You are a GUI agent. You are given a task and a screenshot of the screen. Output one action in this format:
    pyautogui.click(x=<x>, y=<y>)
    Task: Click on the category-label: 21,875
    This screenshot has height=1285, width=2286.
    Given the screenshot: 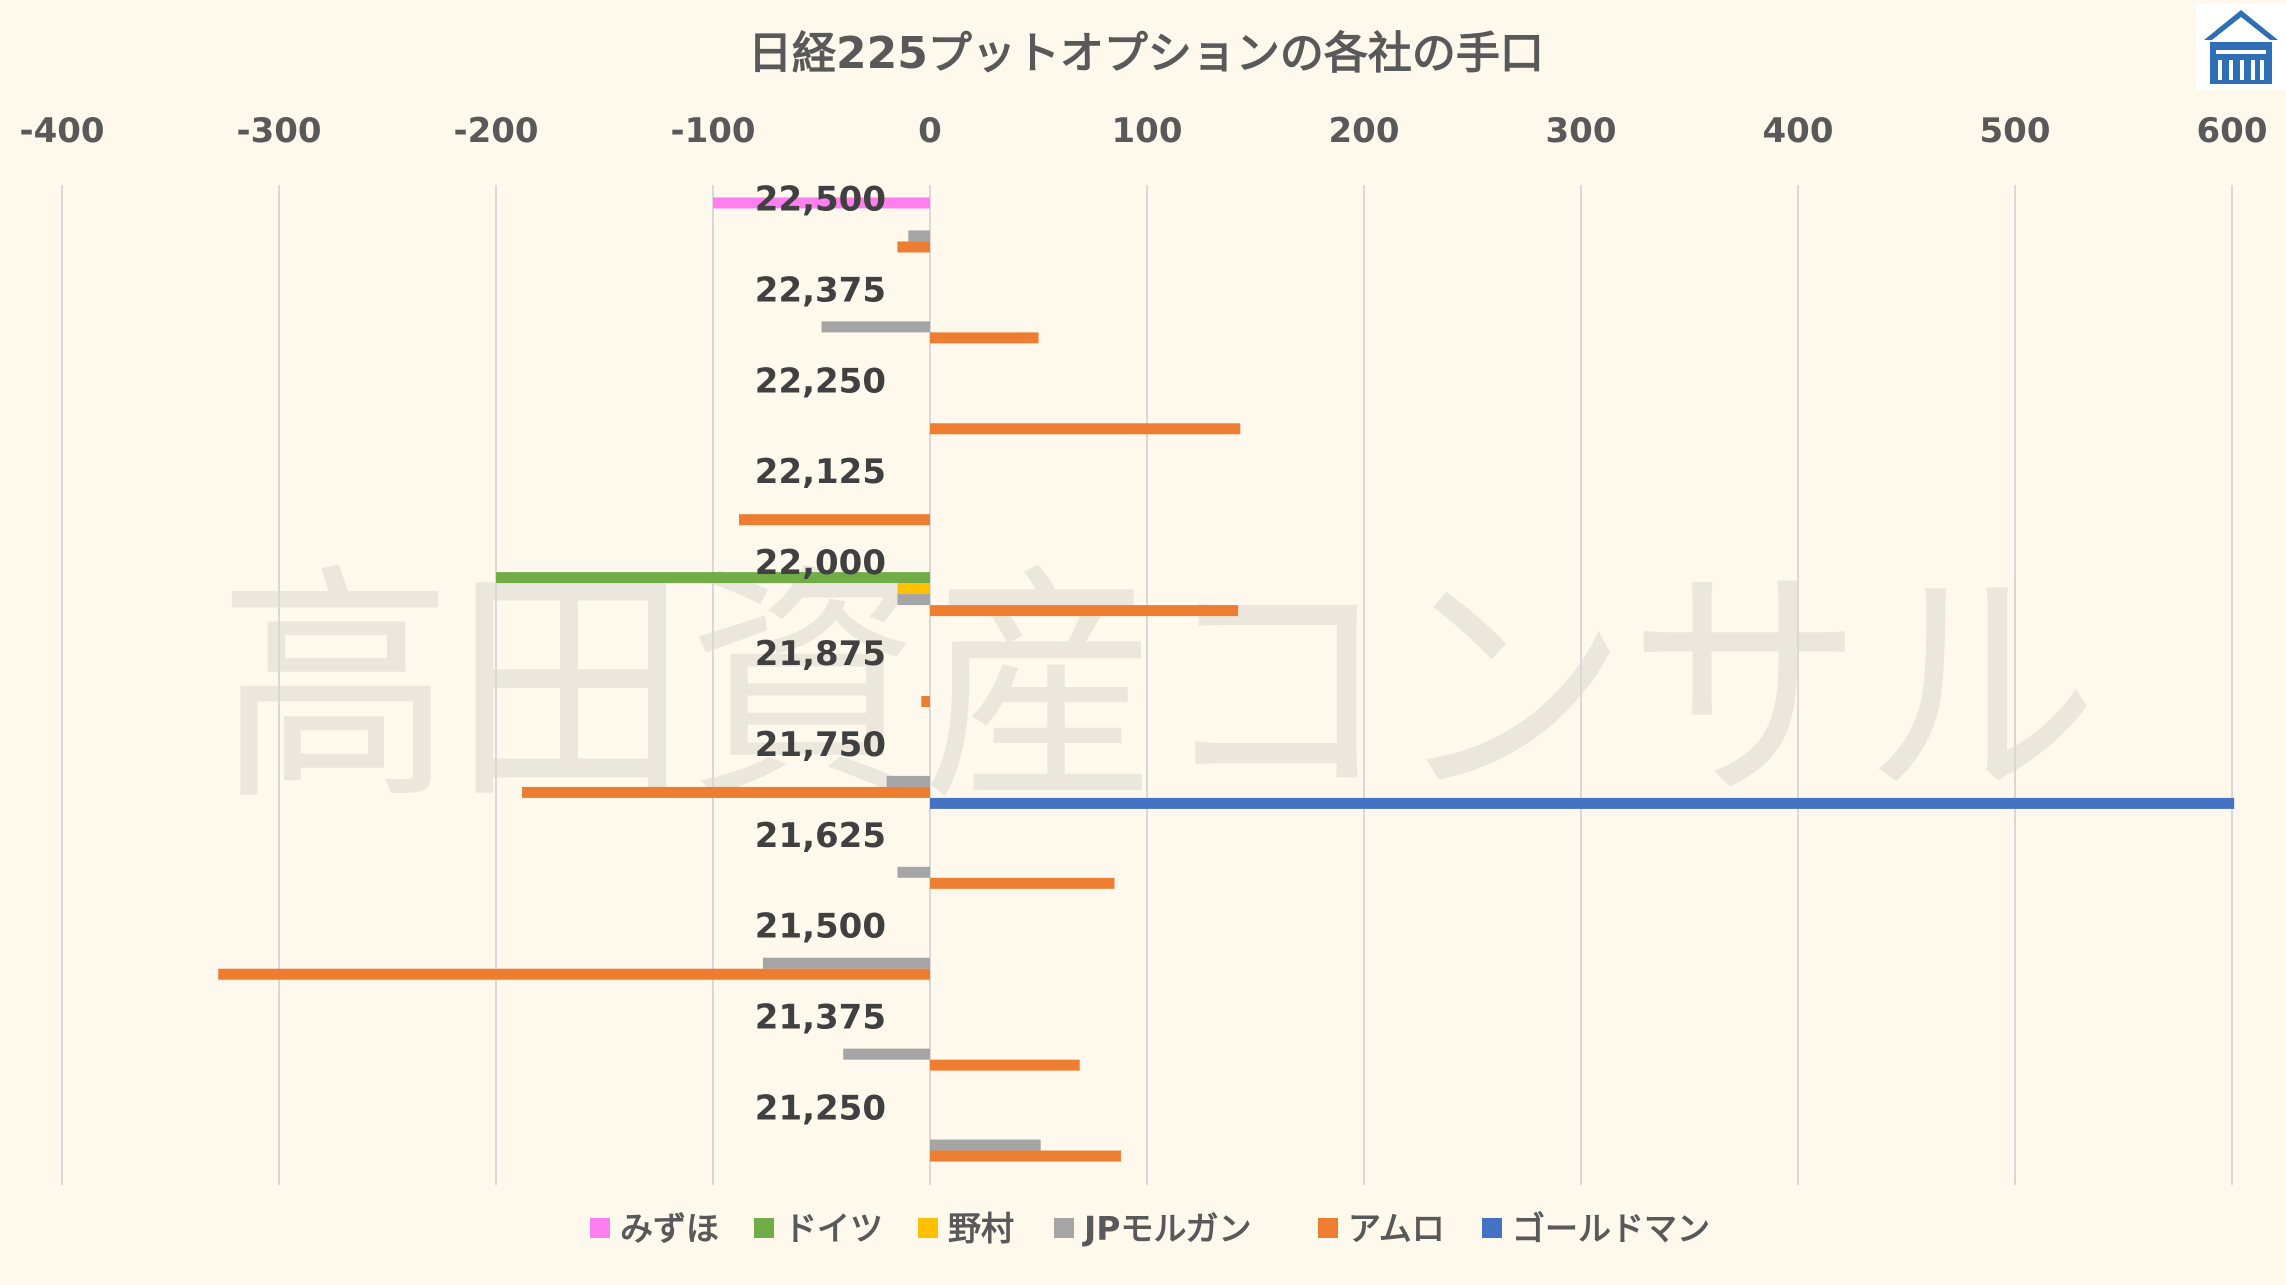 What is the action you would take?
    pyautogui.click(x=820, y=654)
    